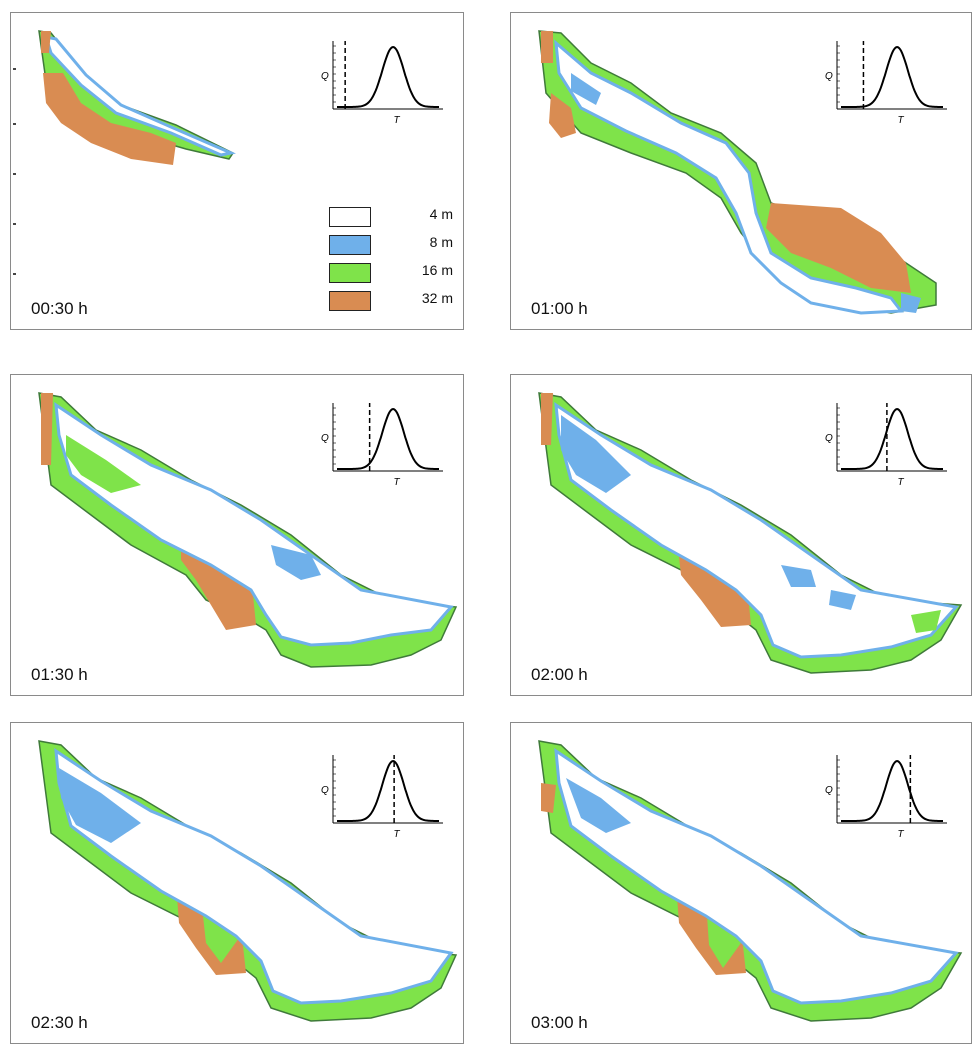 The image size is (973, 1045). I want to click on time-label: 02:00 h, so click(559, 674).